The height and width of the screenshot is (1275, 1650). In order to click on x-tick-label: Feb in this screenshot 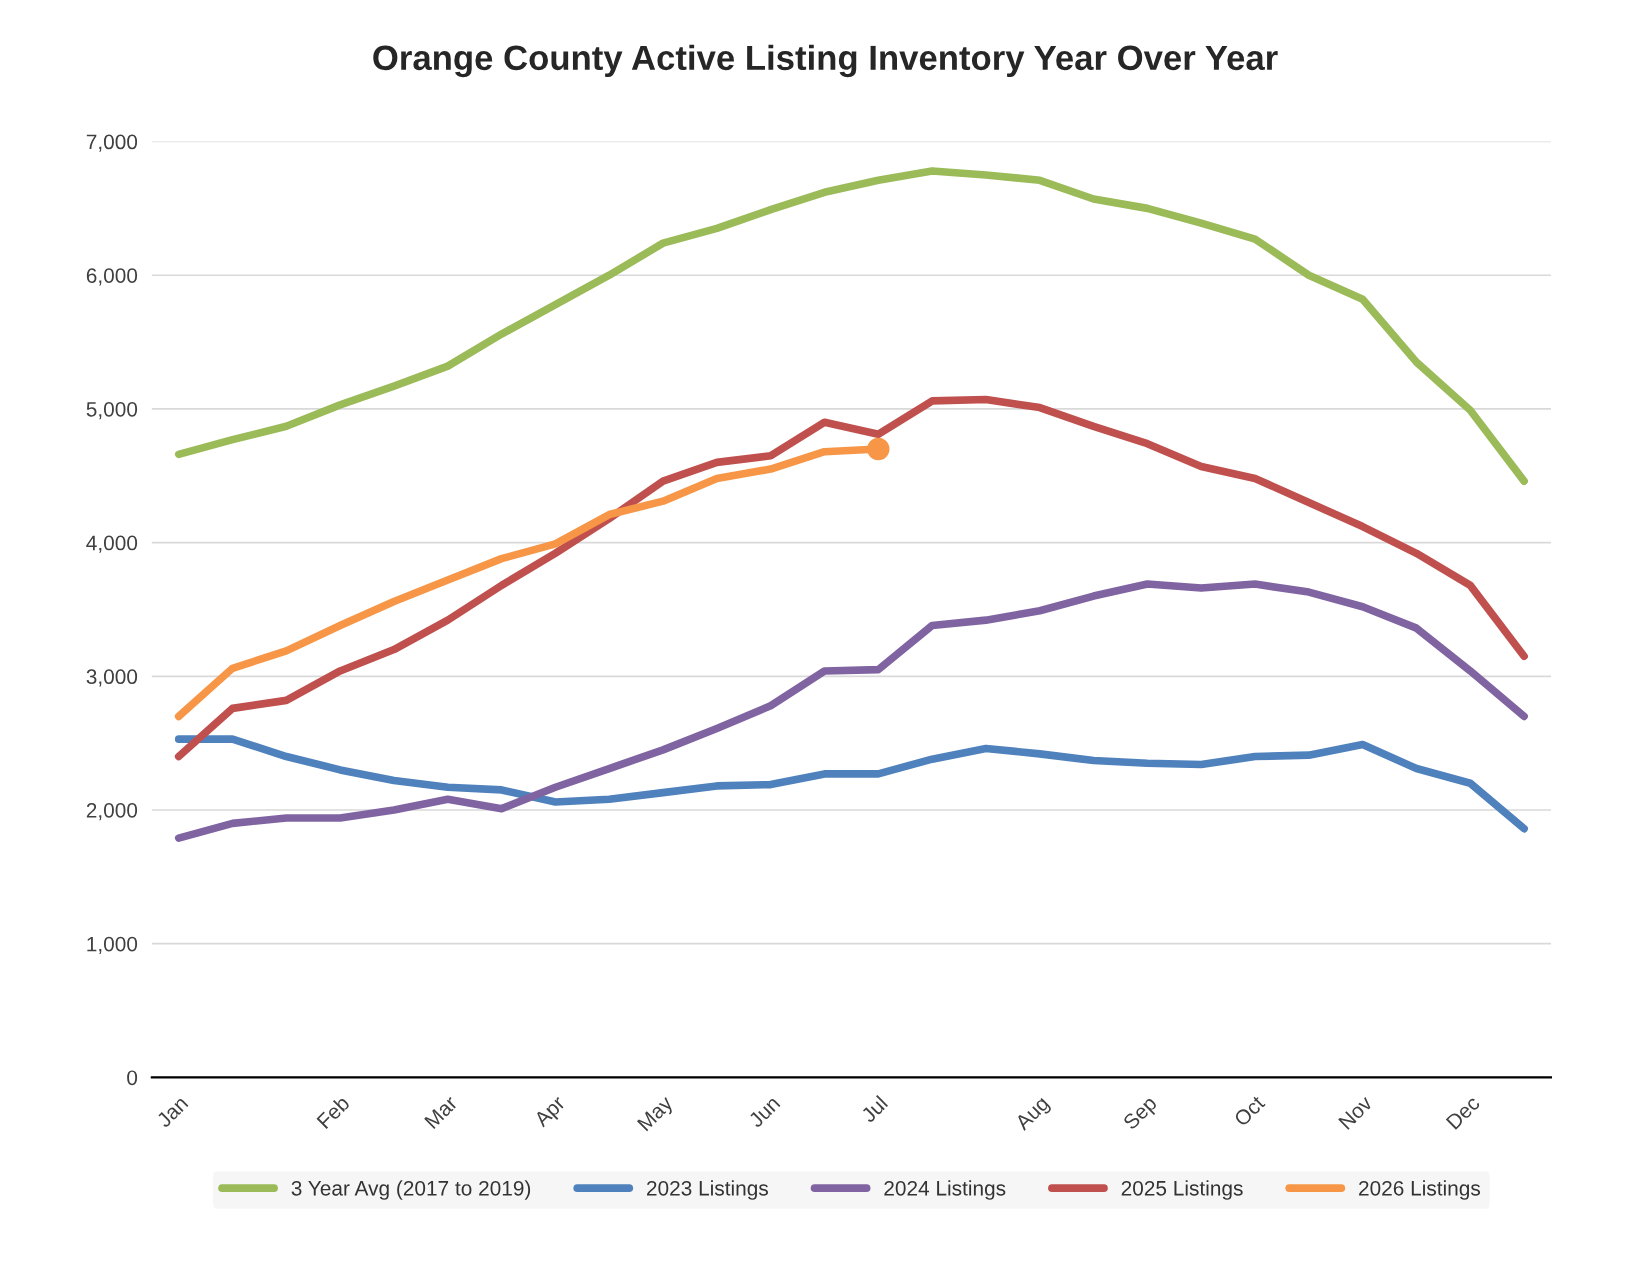, I will do `click(333, 1112)`.